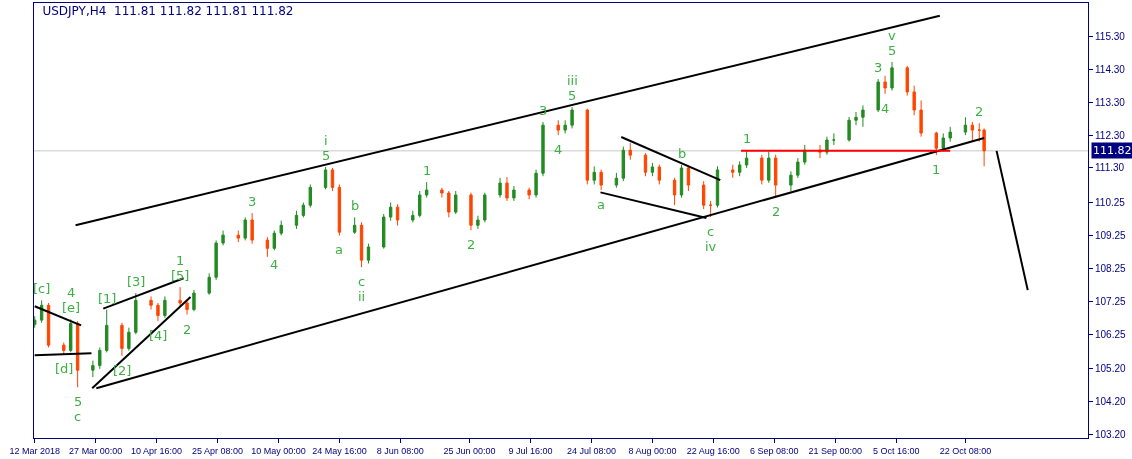 The image size is (1132, 459). Describe the element at coordinates (1110, 203) in the screenshot. I see `y-tick-label: 110.25` at that location.